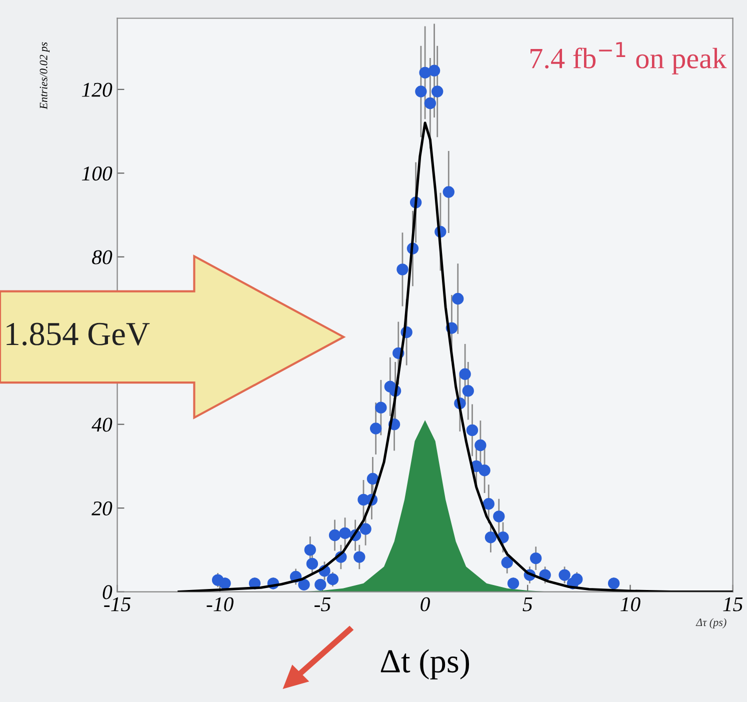  Describe the element at coordinates (117, 604) in the screenshot. I see `x-tick-label: -15` at that location.